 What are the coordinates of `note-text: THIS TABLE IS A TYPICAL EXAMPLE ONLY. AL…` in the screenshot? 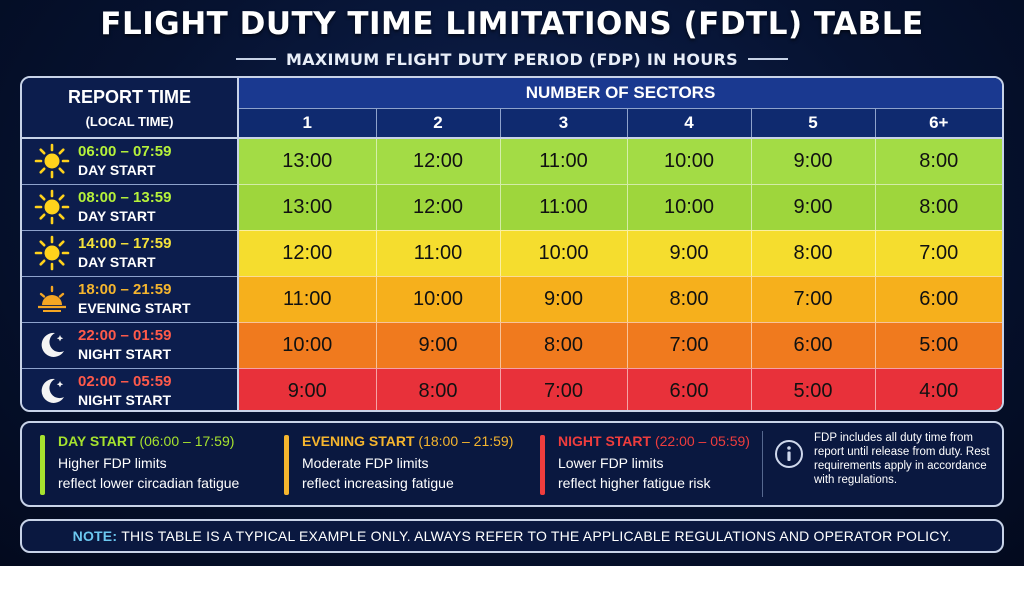 It's located at (536, 536).